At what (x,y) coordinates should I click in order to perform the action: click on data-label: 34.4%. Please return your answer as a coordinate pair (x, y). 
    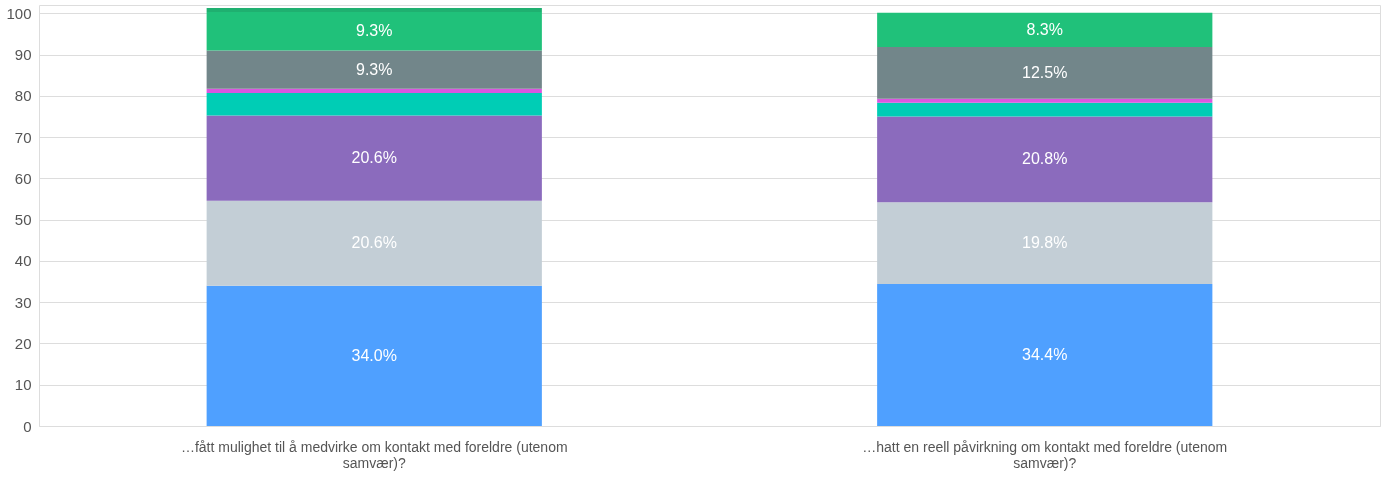
    Looking at the image, I should click on (1045, 355).